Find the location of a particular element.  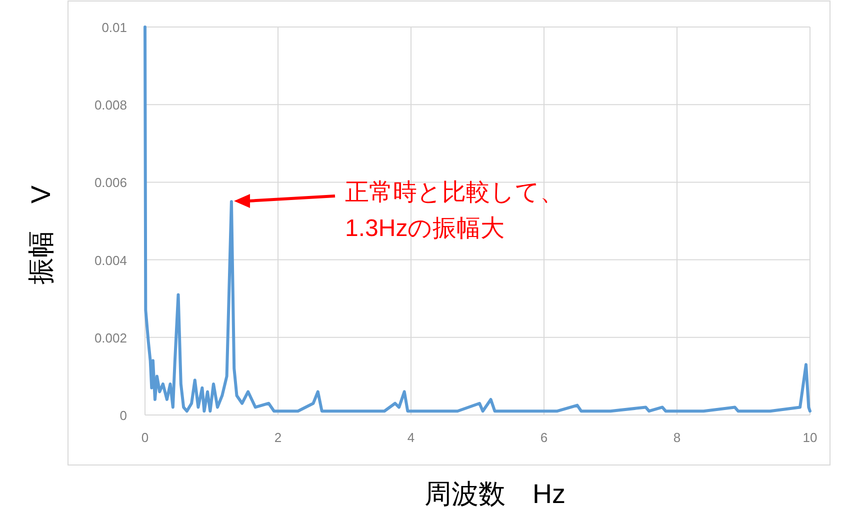

y-tick-label: 0.004 is located at coordinates (110, 260).